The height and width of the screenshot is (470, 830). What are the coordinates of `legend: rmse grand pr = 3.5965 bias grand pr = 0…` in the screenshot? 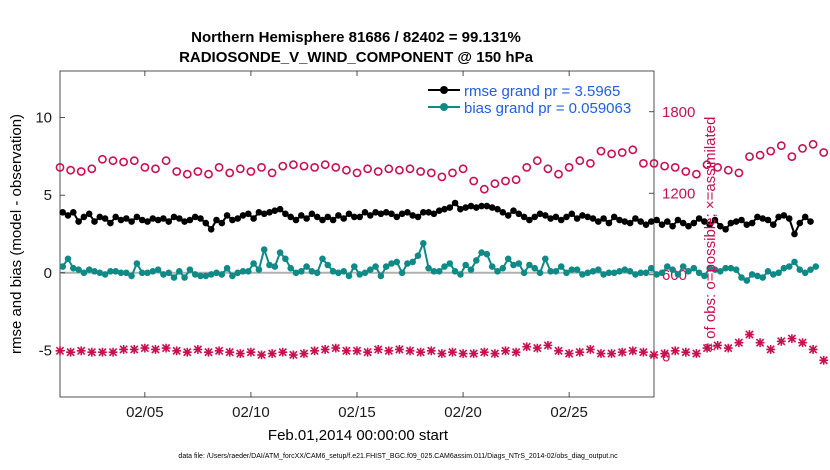 It's located at (529, 100).